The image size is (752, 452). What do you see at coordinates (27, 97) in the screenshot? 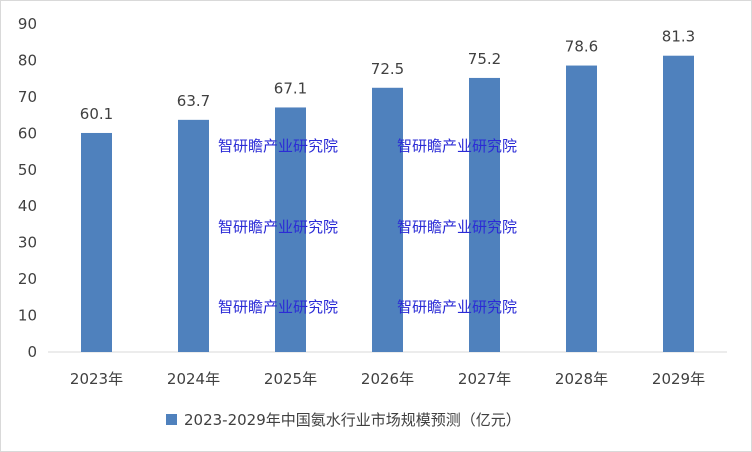
I see `y-tick-label: 70` at bounding box center [27, 97].